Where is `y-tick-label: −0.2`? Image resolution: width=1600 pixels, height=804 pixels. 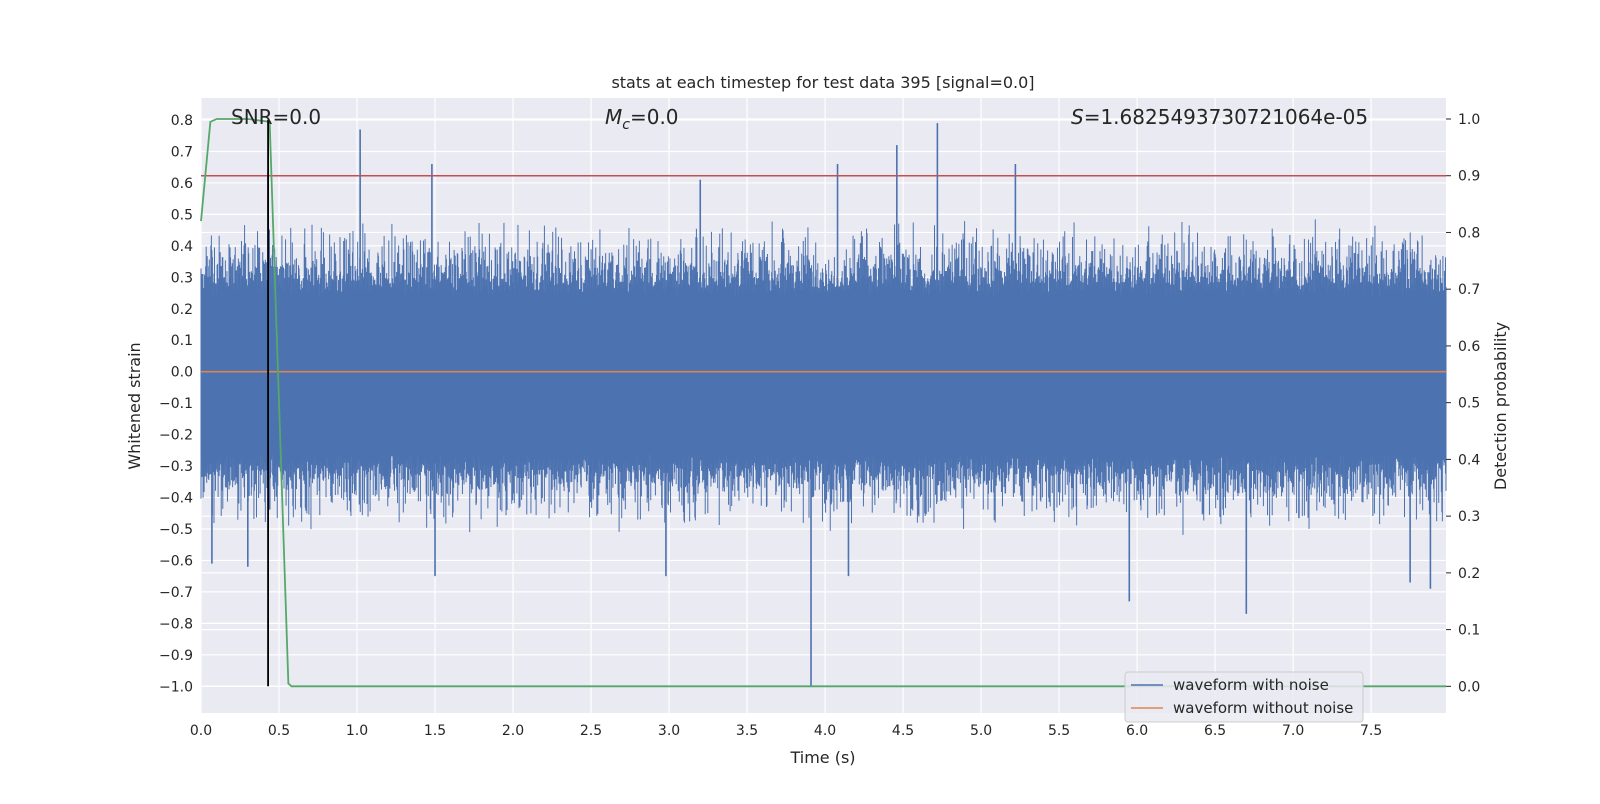
y-tick-label: −0.2 is located at coordinates (176, 436).